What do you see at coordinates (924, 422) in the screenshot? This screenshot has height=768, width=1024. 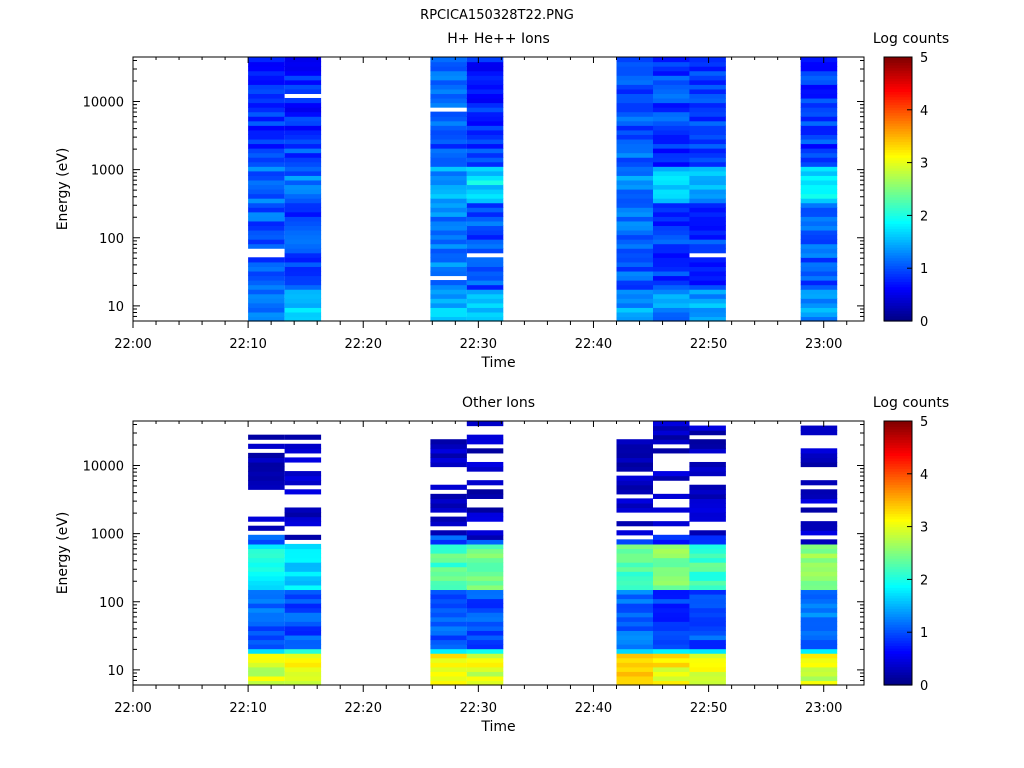 I see `colorbar-tick-label: 5` at bounding box center [924, 422].